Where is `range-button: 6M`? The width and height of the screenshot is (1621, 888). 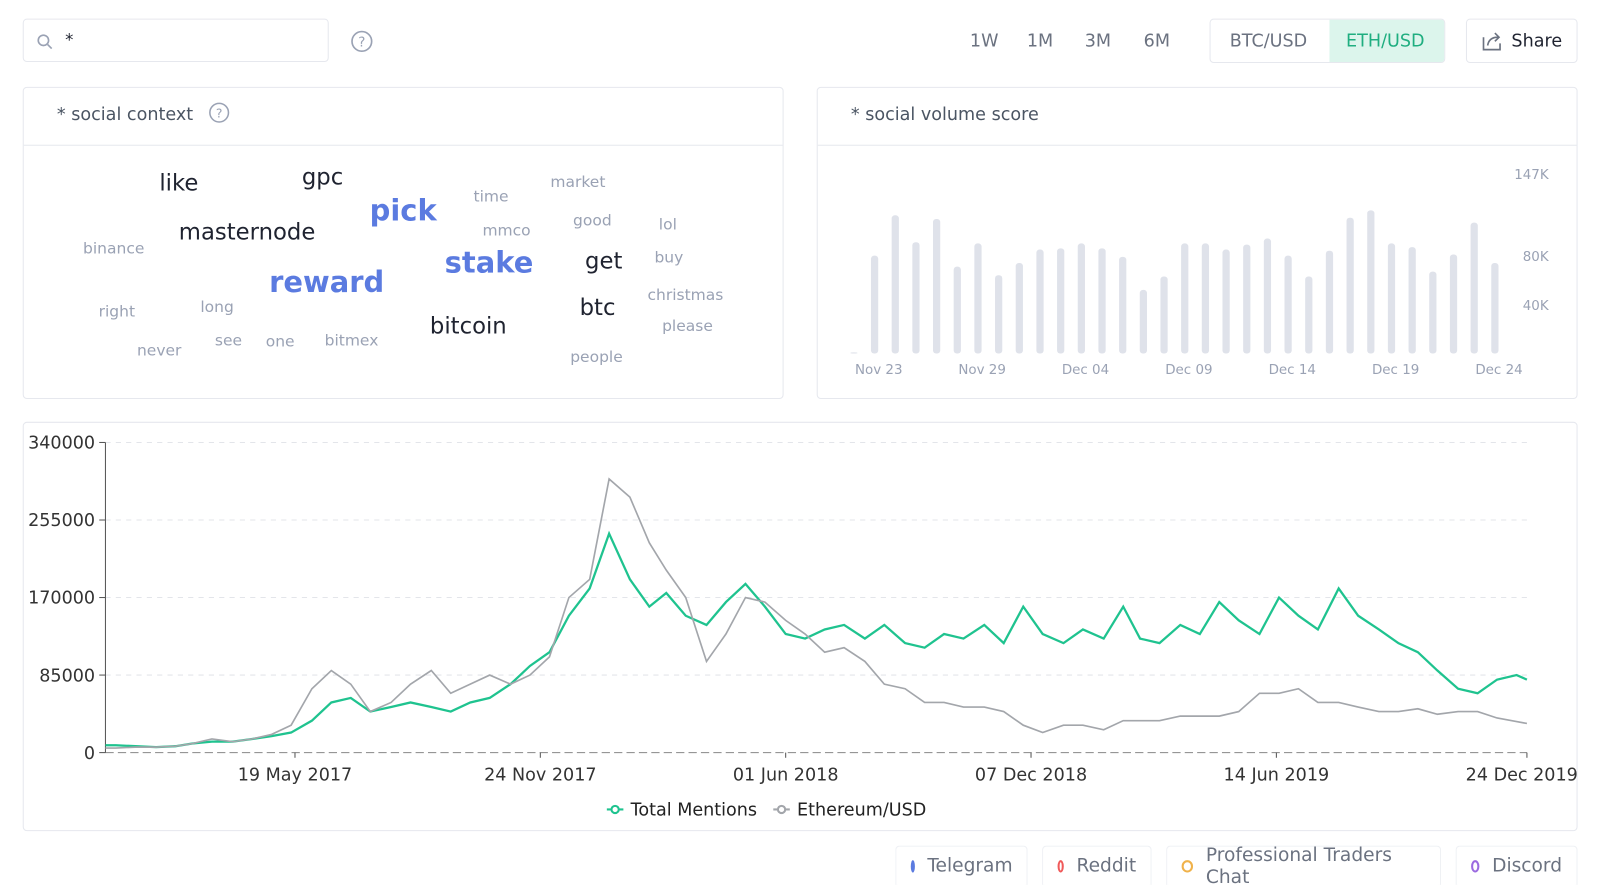
range-button: 6M is located at coordinates (1156, 41).